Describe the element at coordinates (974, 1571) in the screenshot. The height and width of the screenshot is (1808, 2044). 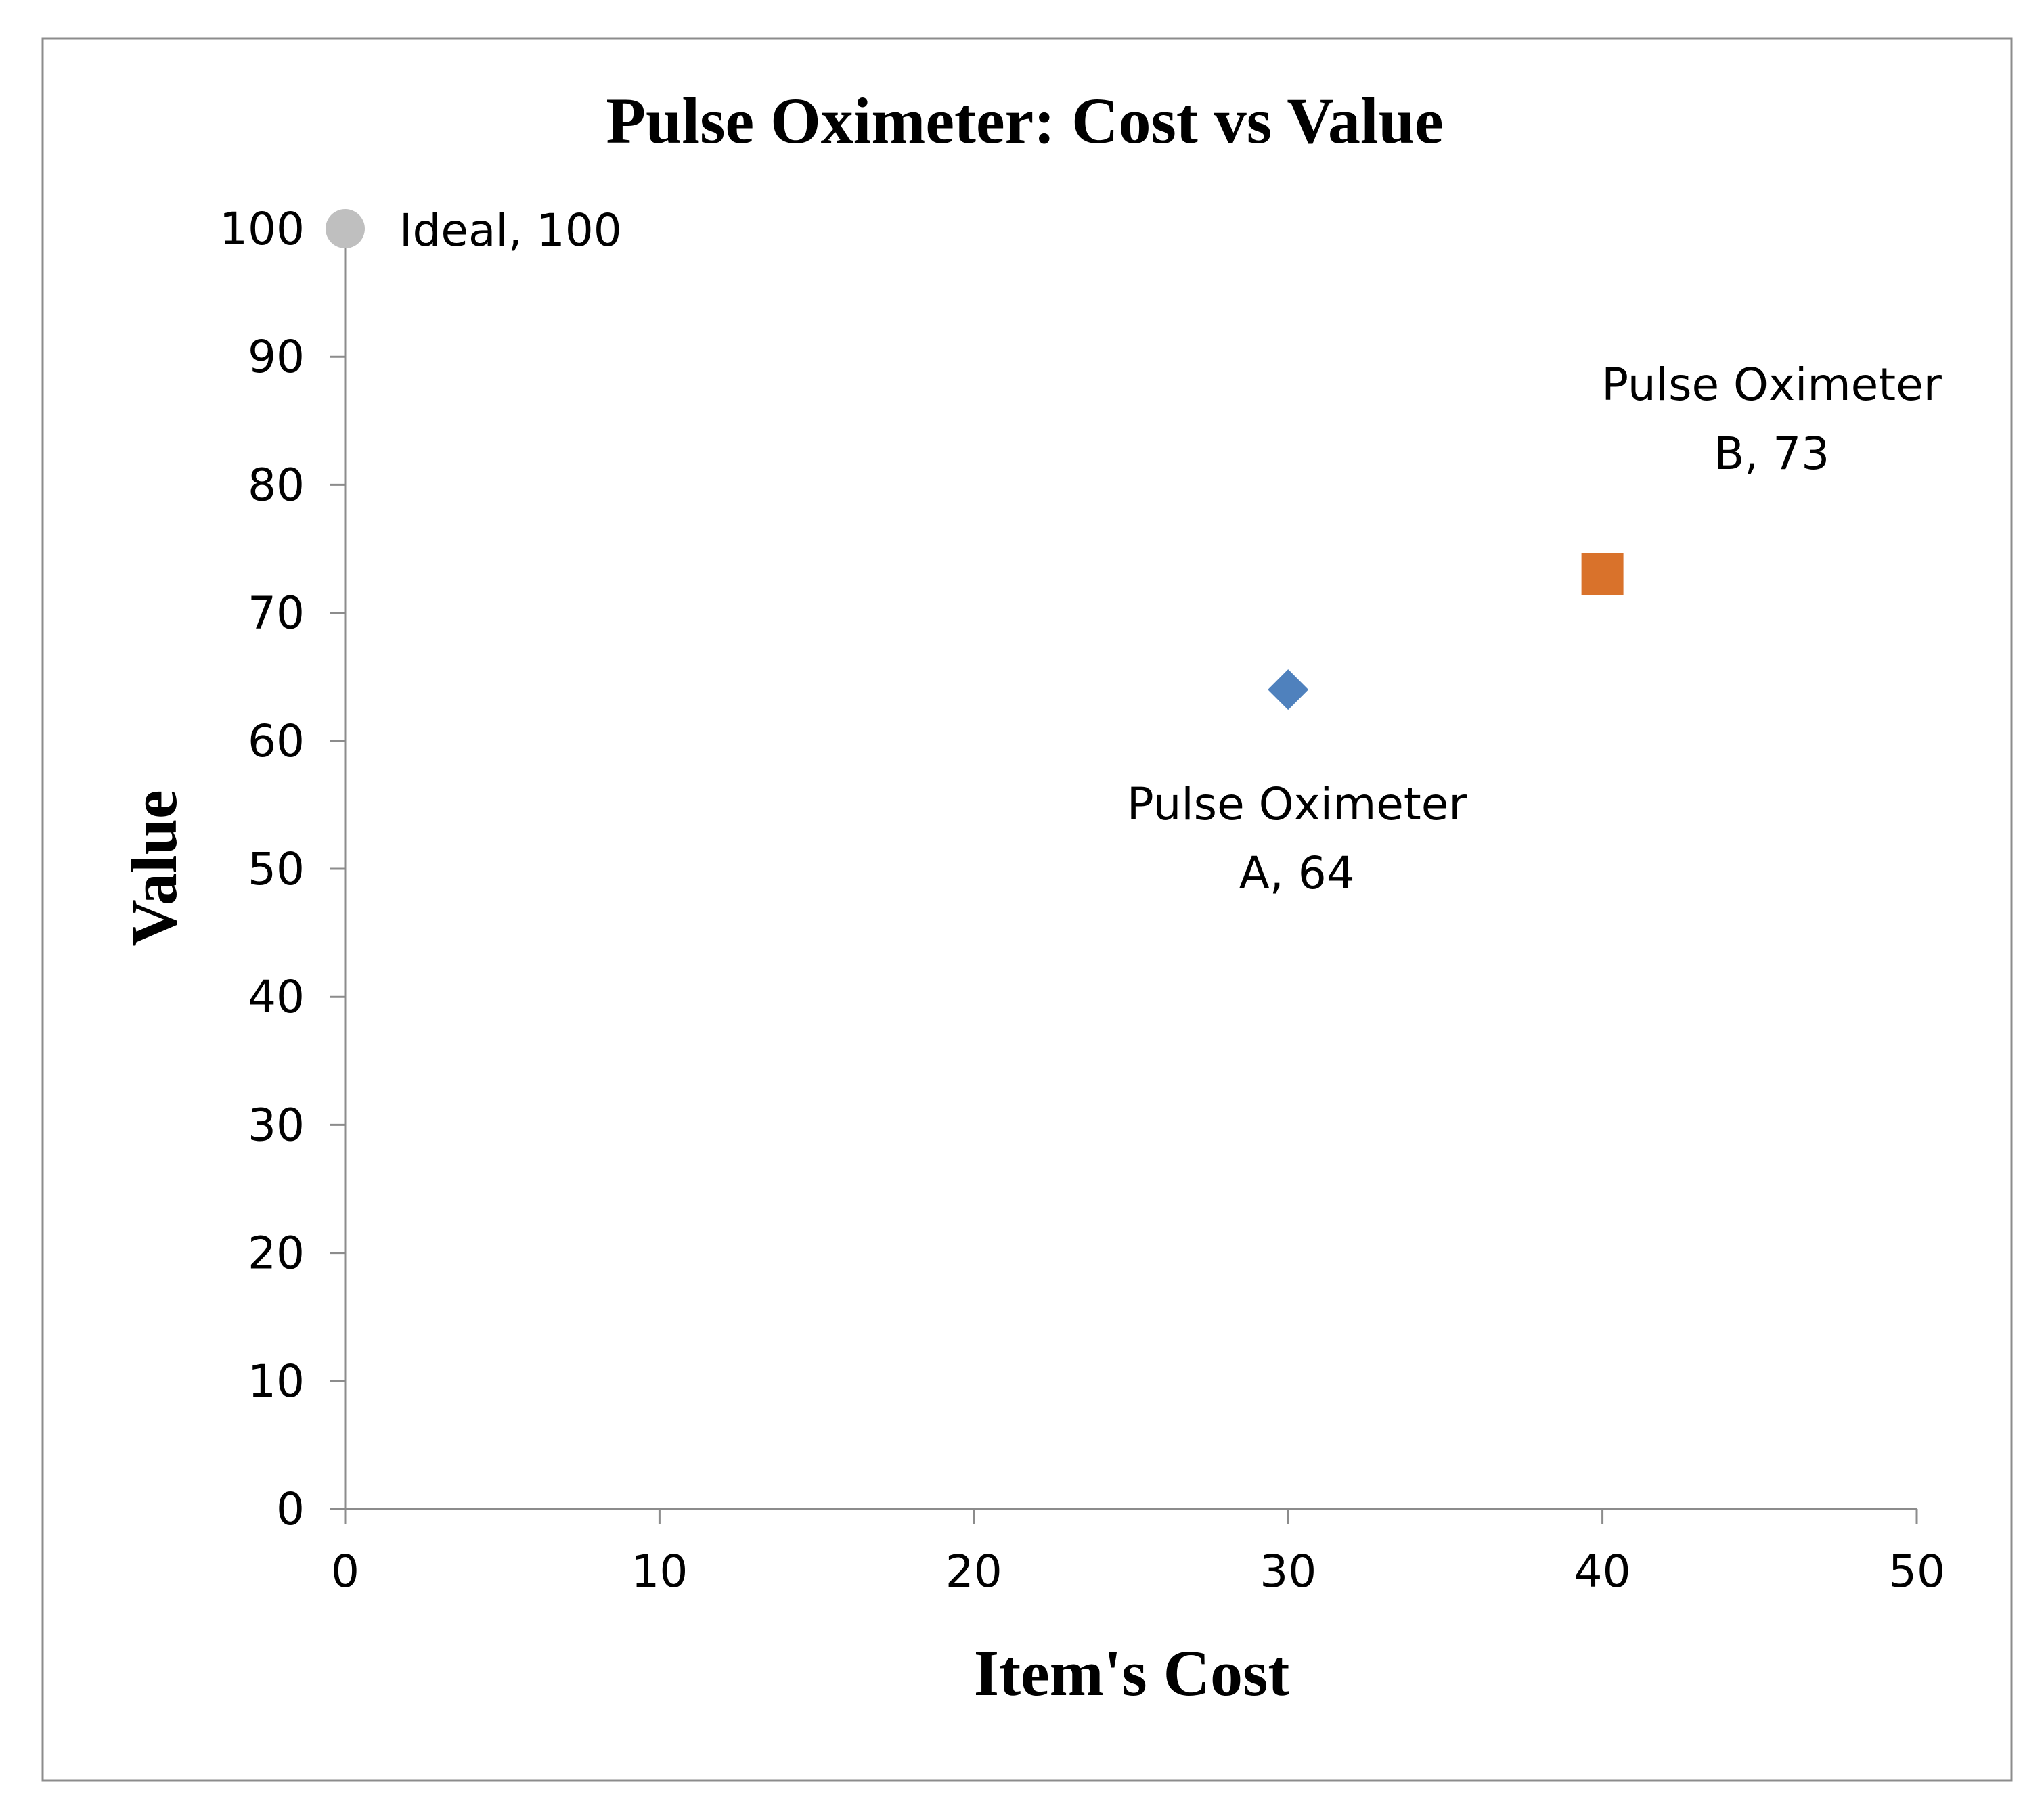
I see `x-tick-label: 20` at that location.